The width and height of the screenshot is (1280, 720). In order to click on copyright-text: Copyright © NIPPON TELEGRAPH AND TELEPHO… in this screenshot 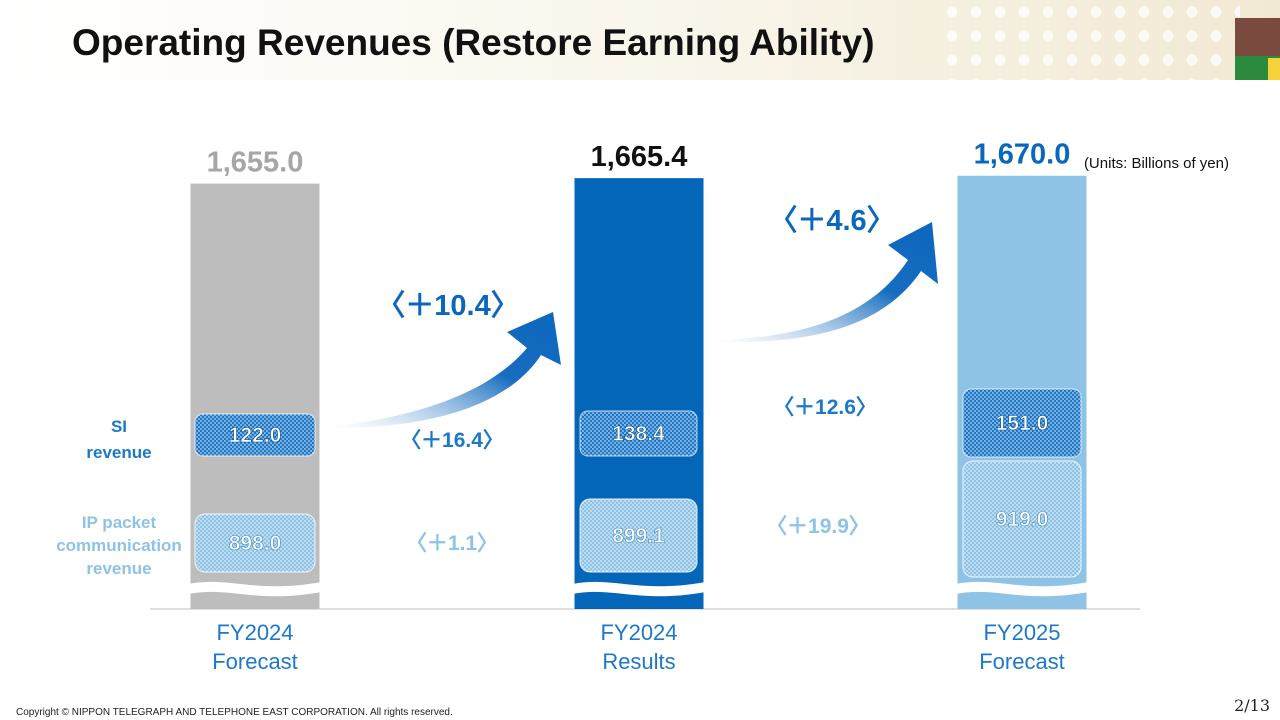, I will do `click(234, 712)`.